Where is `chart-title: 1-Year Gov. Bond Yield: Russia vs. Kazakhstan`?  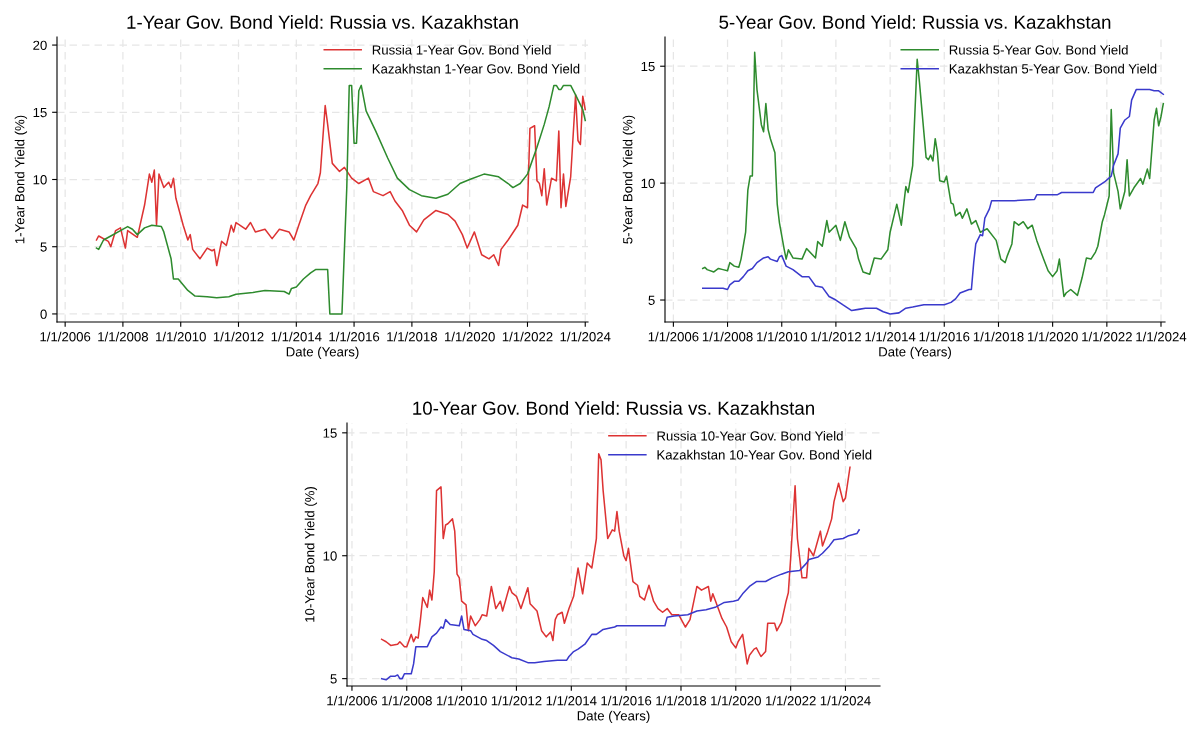 chart-title: 1-Year Gov. Bond Yield: Russia vs. Kazakhstan is located at coordinates (322, 22).